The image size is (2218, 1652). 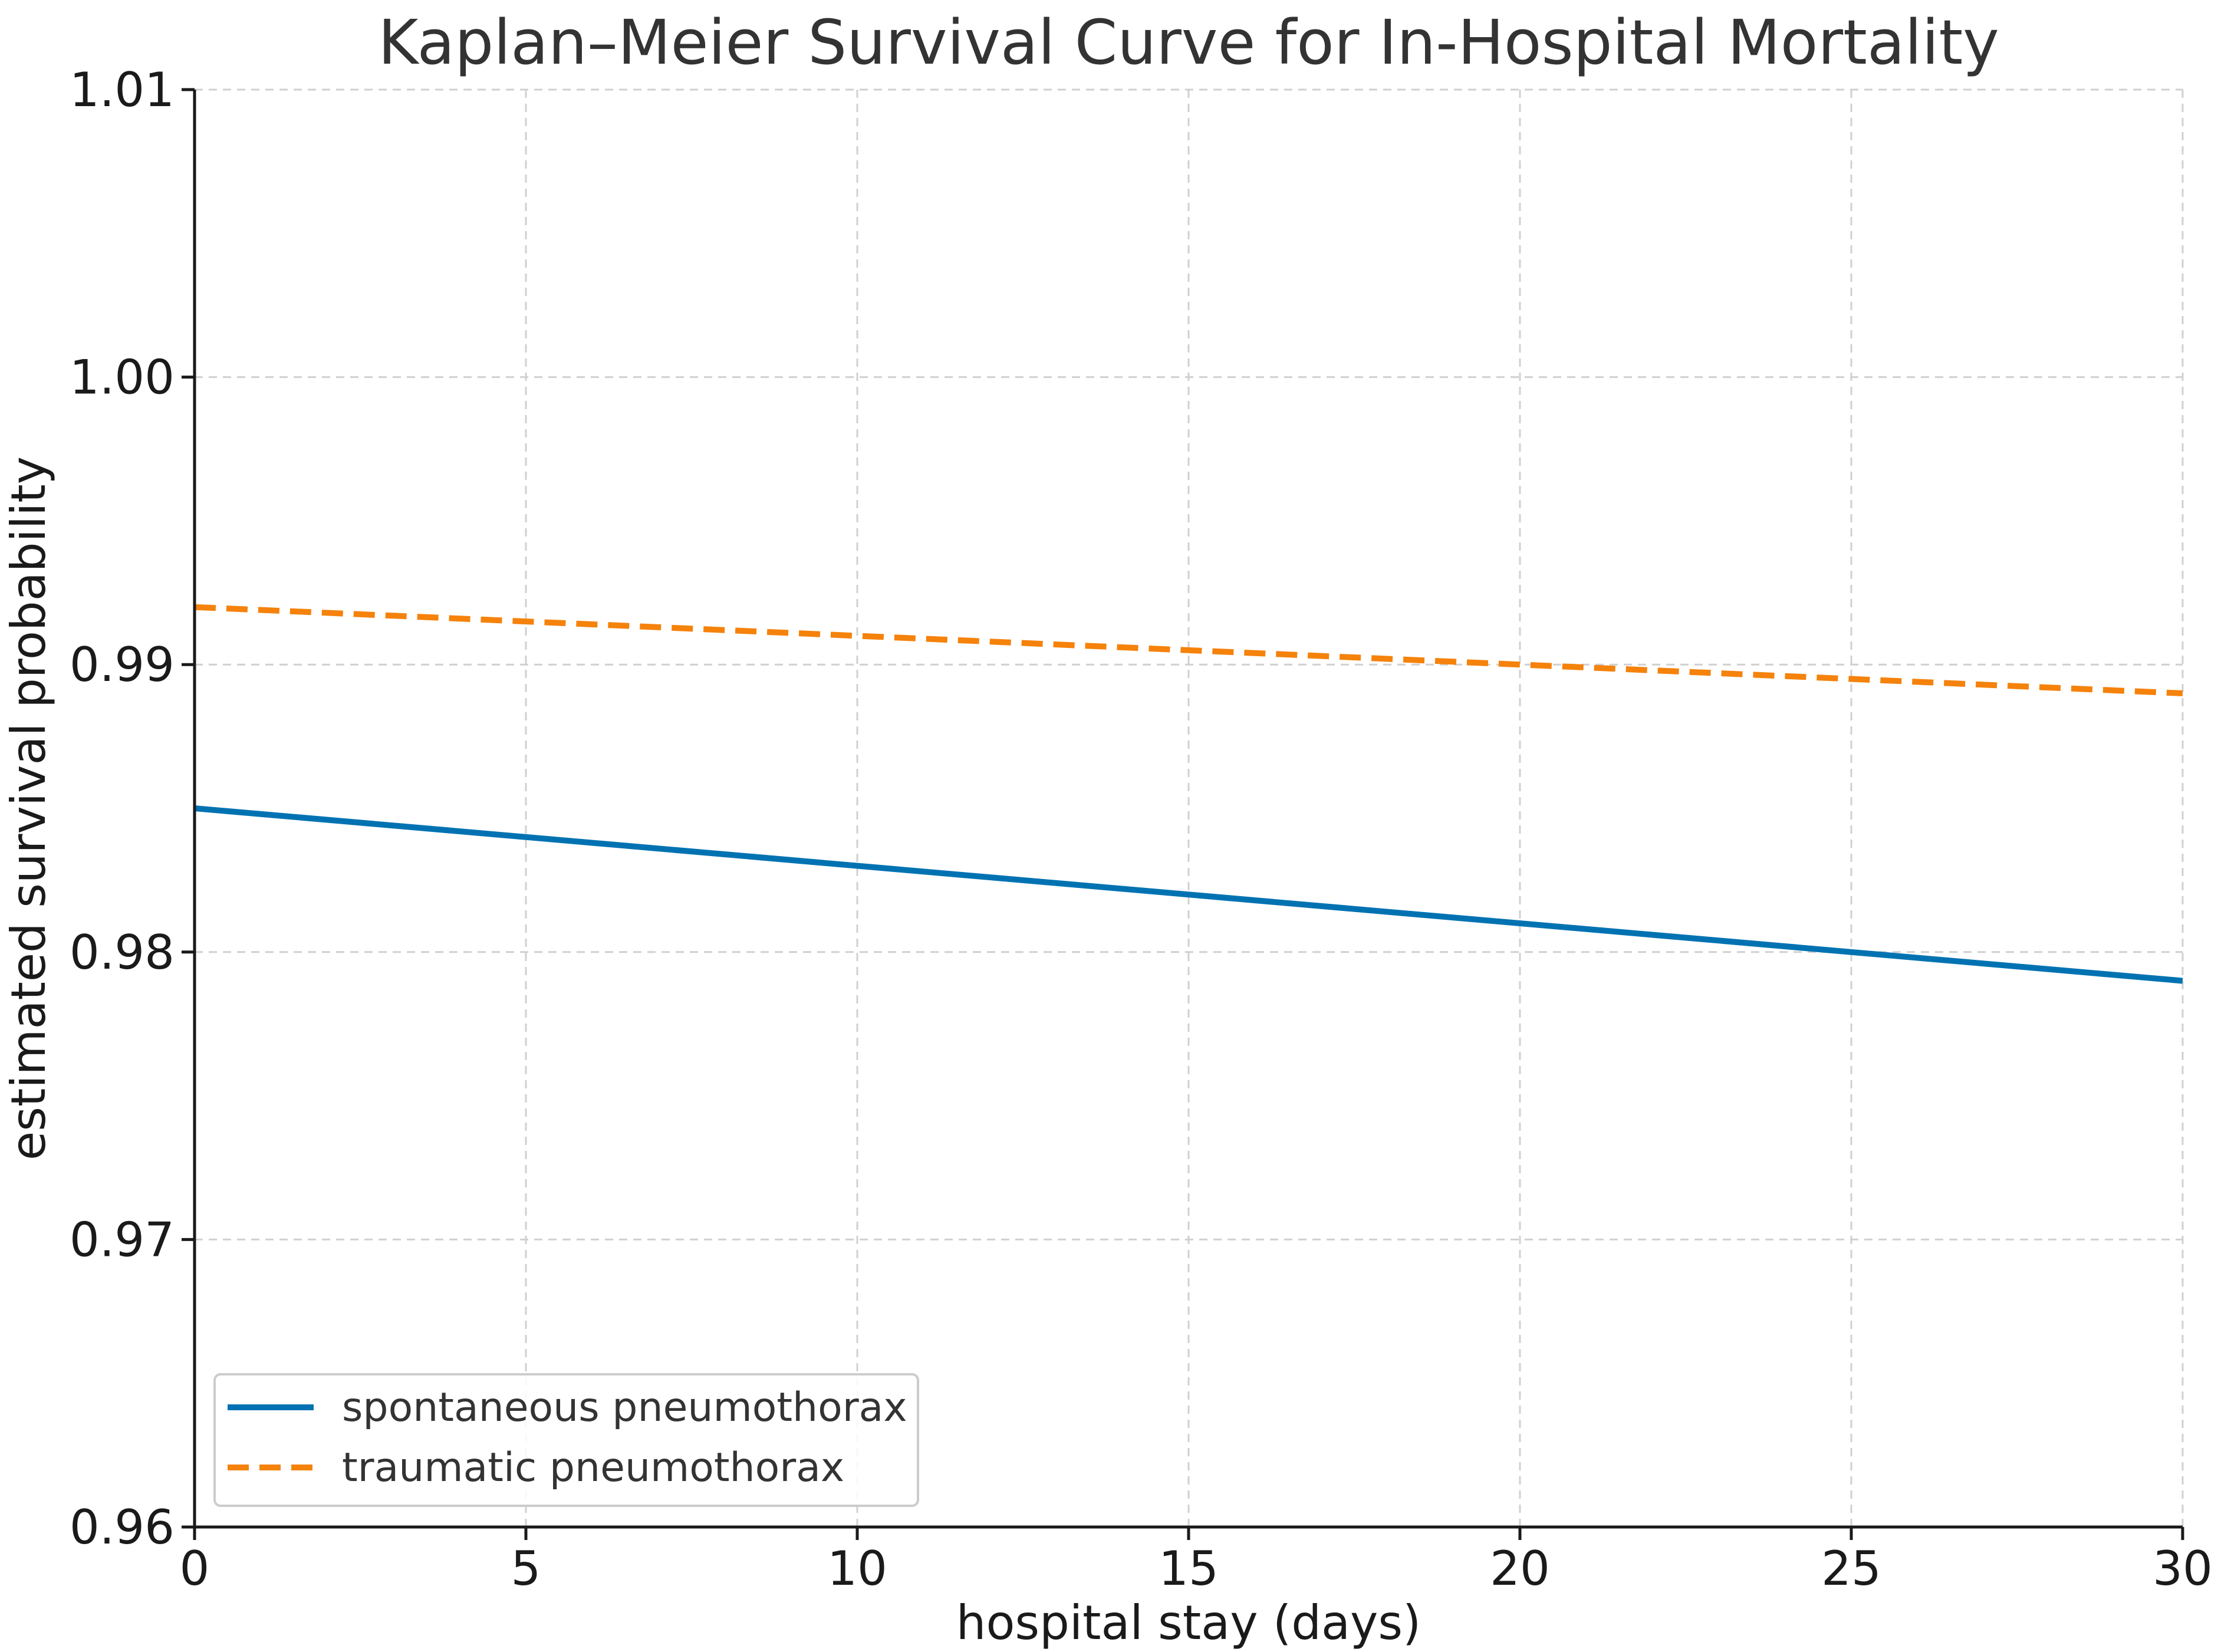 I want to click on x-tick-label: 15, so click(x=1189, y=1569).